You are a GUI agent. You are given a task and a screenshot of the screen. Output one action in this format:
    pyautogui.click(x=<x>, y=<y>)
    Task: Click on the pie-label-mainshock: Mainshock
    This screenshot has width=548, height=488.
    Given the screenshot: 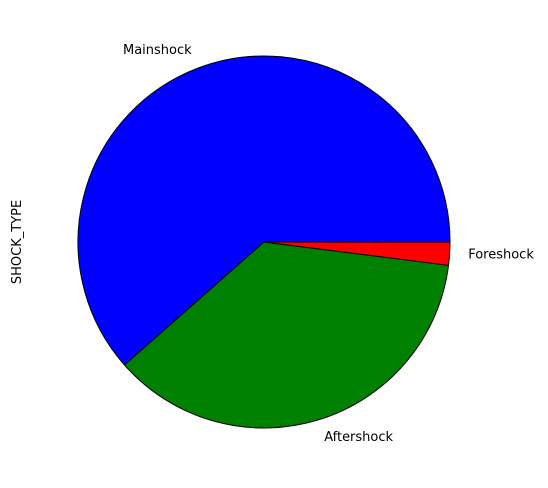 What is the action you would take?
    pyautogui.click(x=157, y=50)
    